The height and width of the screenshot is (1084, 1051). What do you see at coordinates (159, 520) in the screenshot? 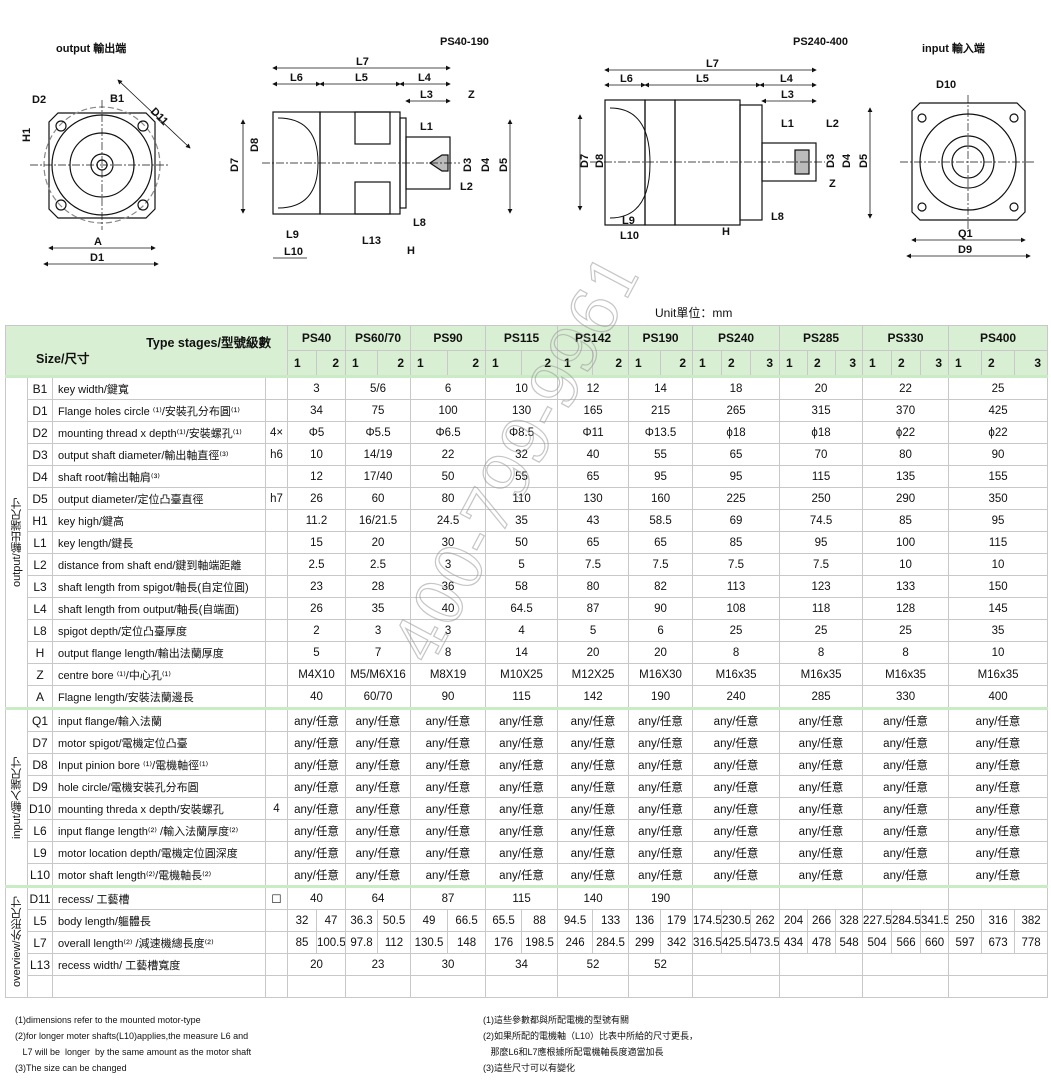
I see `dimension-description: key high/鍵高` at bounding box center [159, 520].